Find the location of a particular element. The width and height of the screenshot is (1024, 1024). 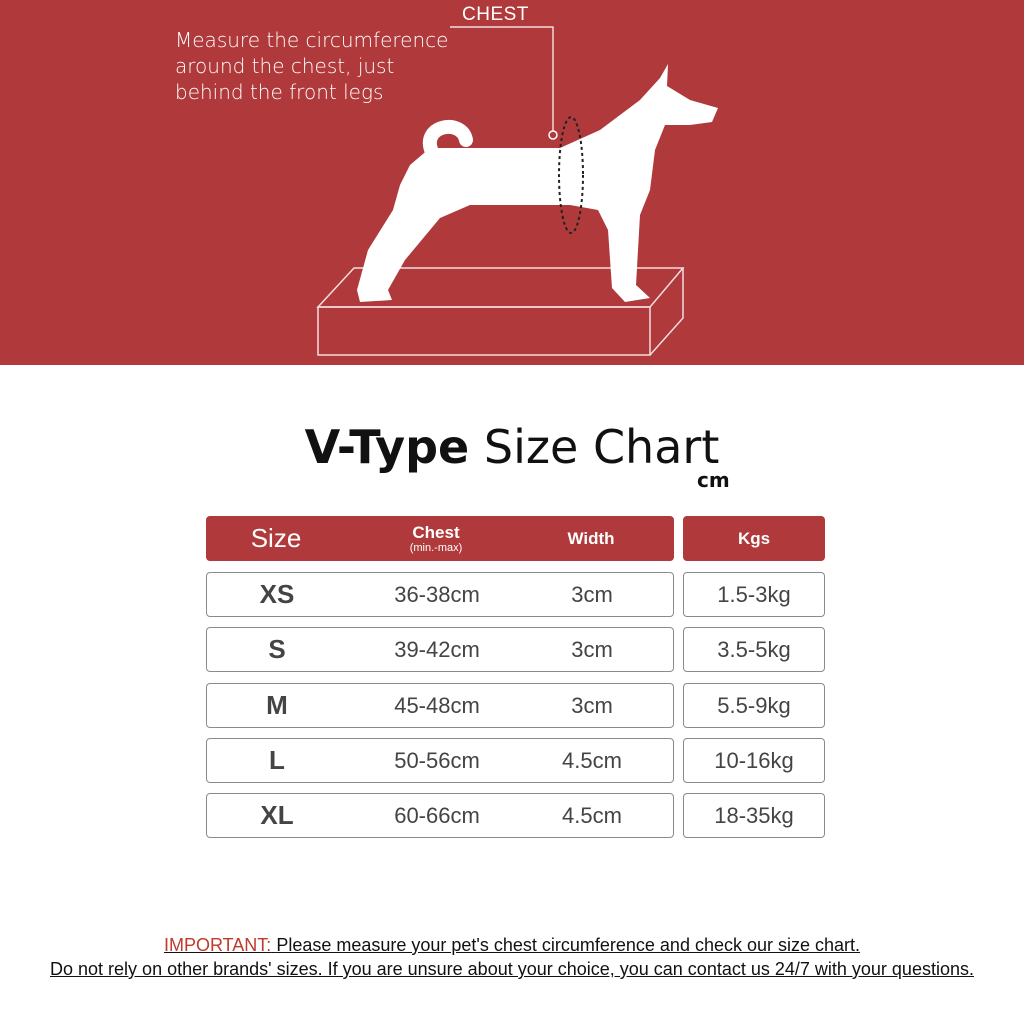

chest-cell: 60-66cm is located at coordinates (437, 815).